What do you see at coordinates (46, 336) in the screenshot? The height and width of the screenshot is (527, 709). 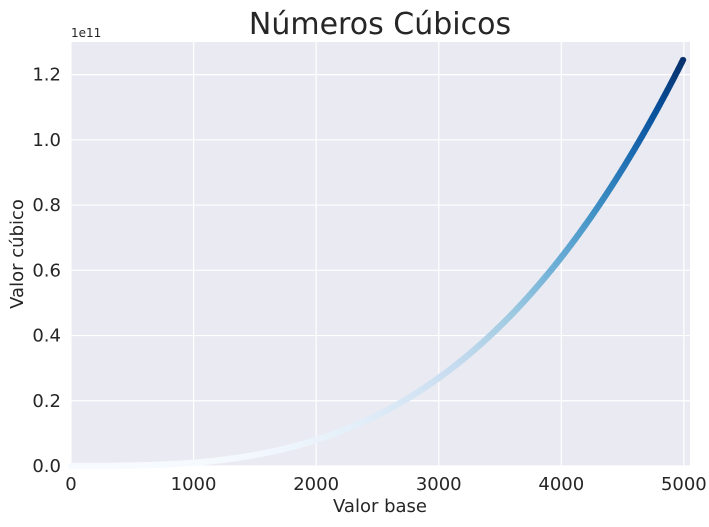 I see `y-tick-label: 0.4` at bounding box center [46, 336].